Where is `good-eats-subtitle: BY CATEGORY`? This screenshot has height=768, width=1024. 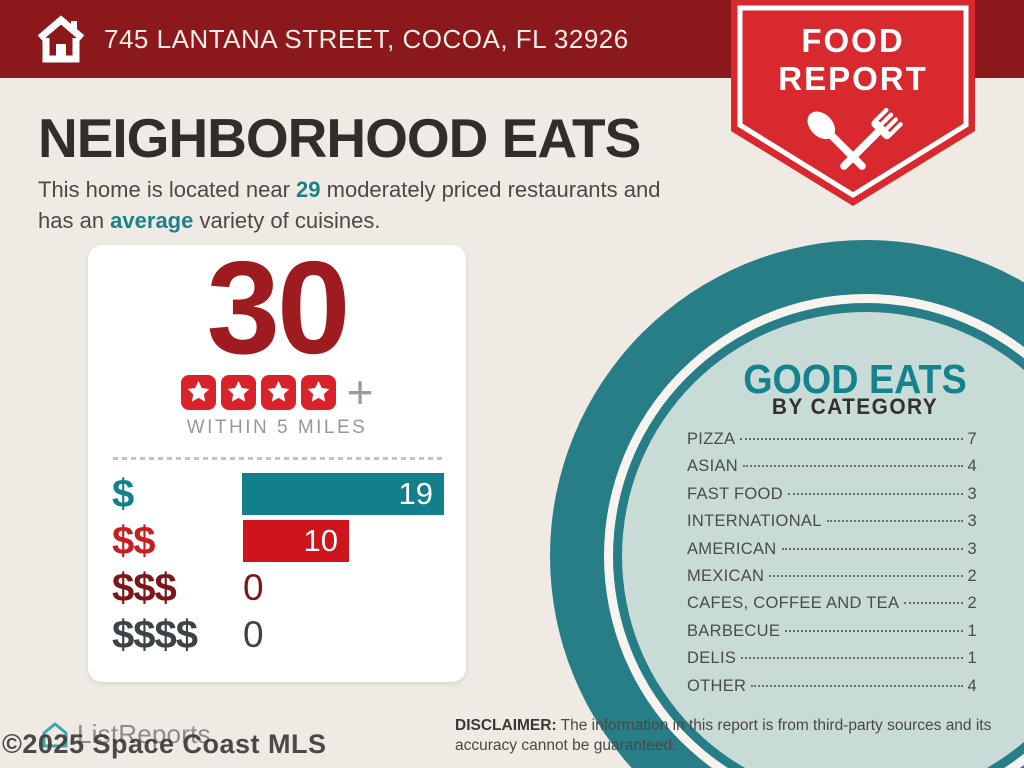
good-eats-subtitle: BY CATEGORY is located at coordinates (855, 406).